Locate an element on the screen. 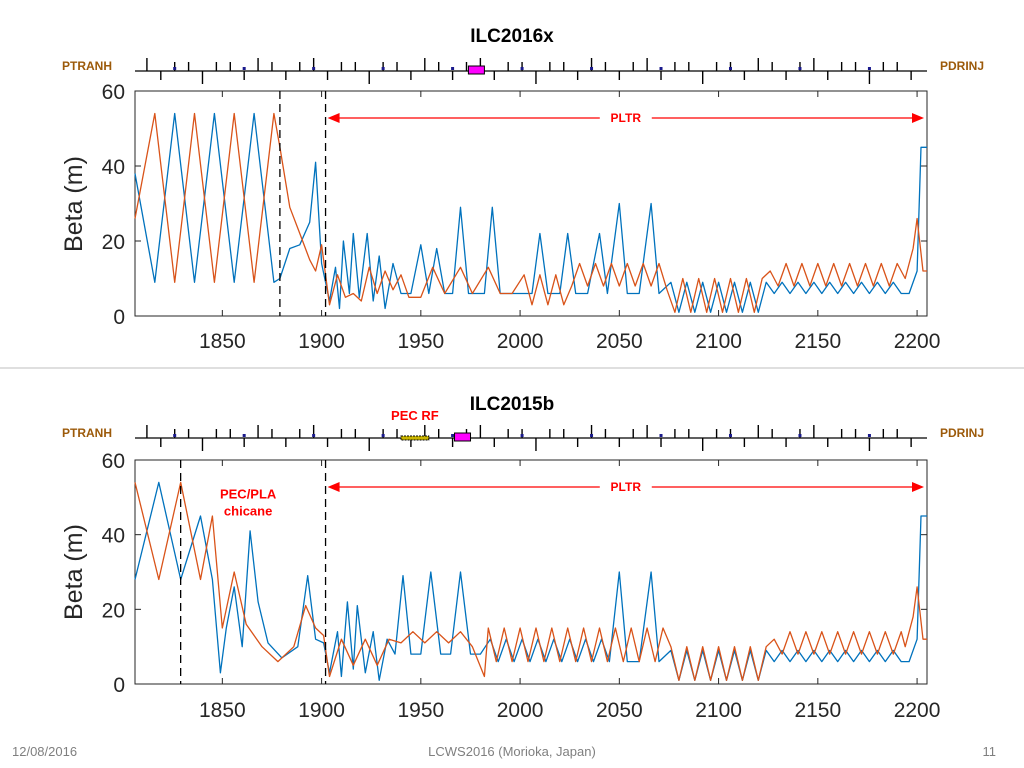 This screenshot has height=768, width=1024. rf-cavity-element is located at coordinates (415, 438).